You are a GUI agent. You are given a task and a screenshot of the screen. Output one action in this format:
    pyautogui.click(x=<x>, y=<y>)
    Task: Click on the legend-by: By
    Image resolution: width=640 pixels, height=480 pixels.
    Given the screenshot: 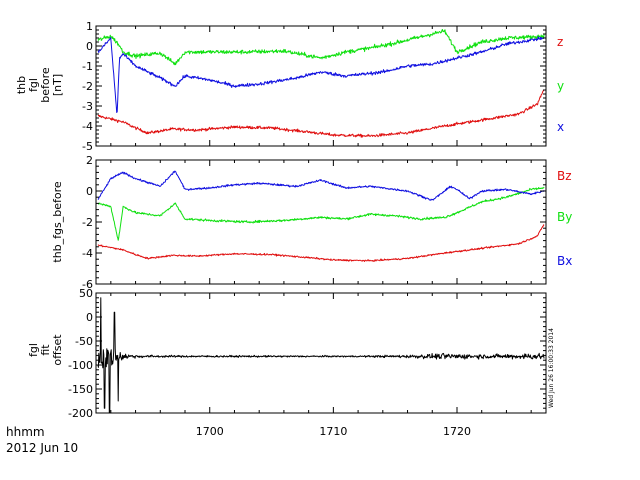 What is the action you would take?
    pyautogui.click(x=564, y=217)
    